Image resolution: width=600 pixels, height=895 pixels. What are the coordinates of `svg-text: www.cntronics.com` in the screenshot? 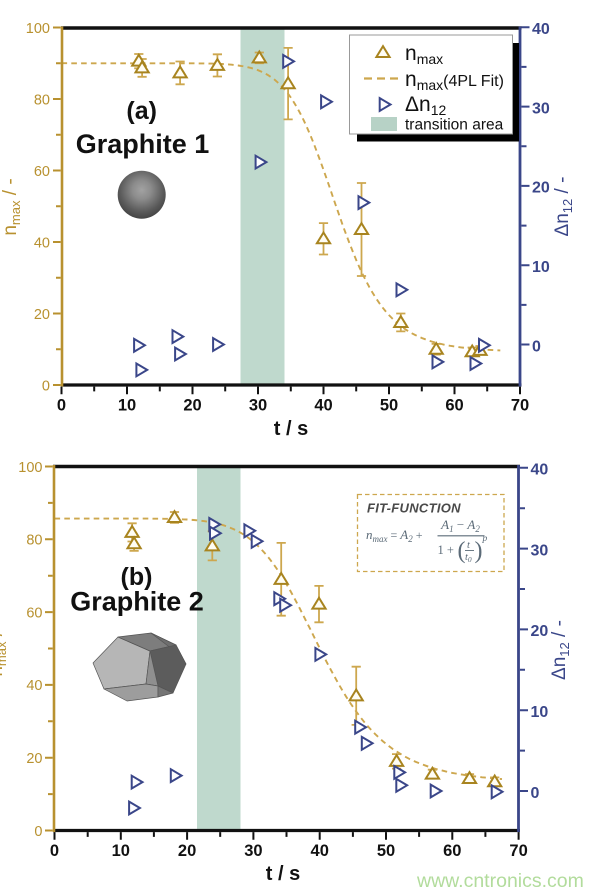 It's located at (500, 881).